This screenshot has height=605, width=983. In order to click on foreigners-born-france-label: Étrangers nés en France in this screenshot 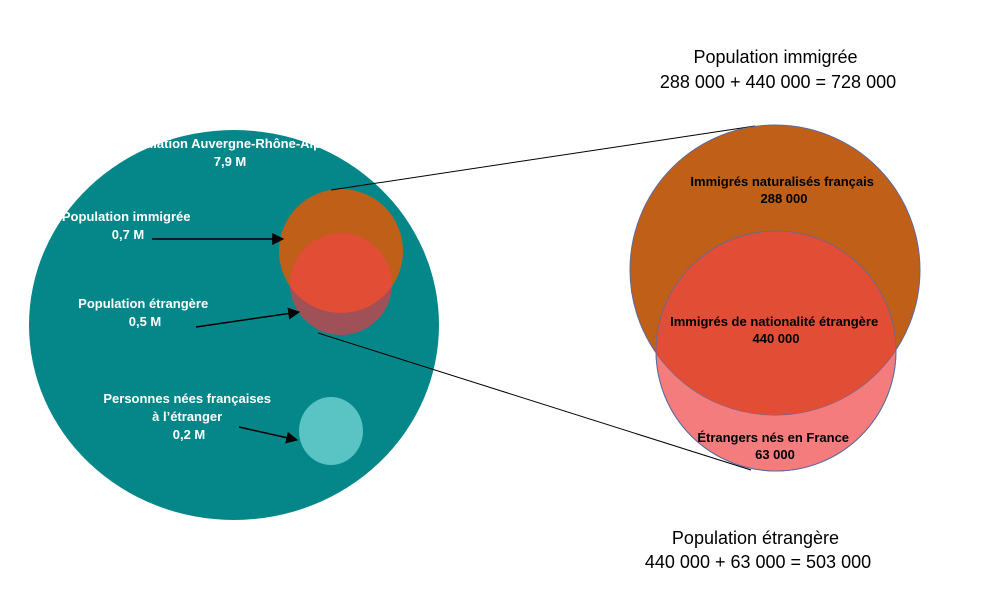, I will do `click(773, 437)`.